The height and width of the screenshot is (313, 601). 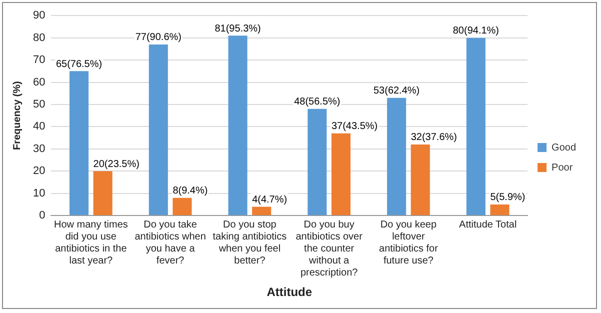 What do you see at coordinates (396, 91) in the screenshot?
I see `data-label: 53(62.4%)` at bounding box center [396, 91].